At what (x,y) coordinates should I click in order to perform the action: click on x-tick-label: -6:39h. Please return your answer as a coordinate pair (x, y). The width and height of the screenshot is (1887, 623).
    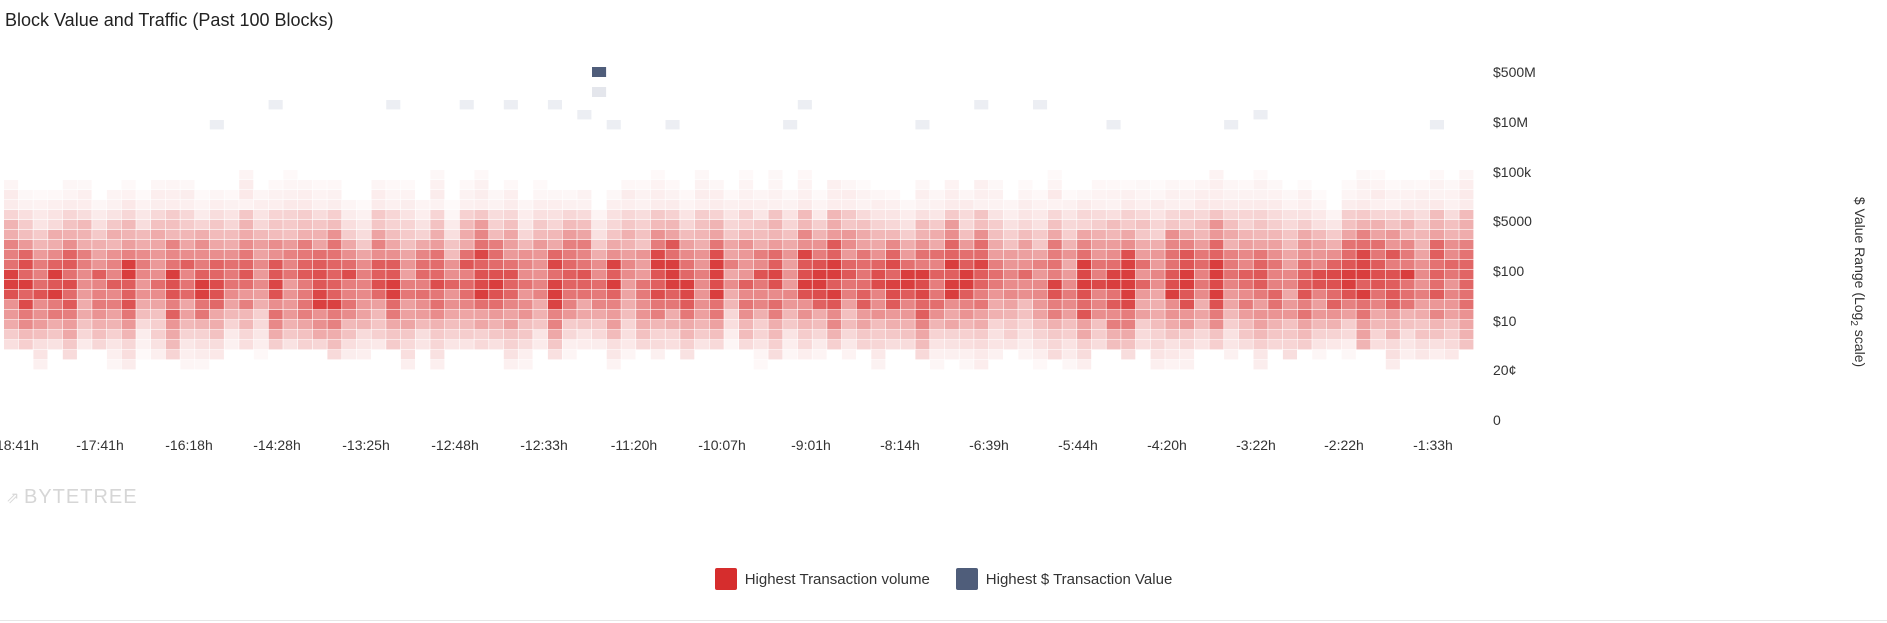
    Looking at the image, I should click on (989, 445).